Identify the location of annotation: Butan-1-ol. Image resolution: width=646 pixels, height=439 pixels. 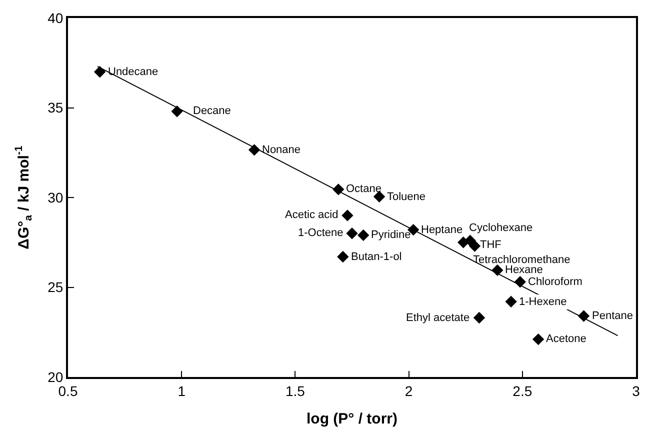
(376, 257).